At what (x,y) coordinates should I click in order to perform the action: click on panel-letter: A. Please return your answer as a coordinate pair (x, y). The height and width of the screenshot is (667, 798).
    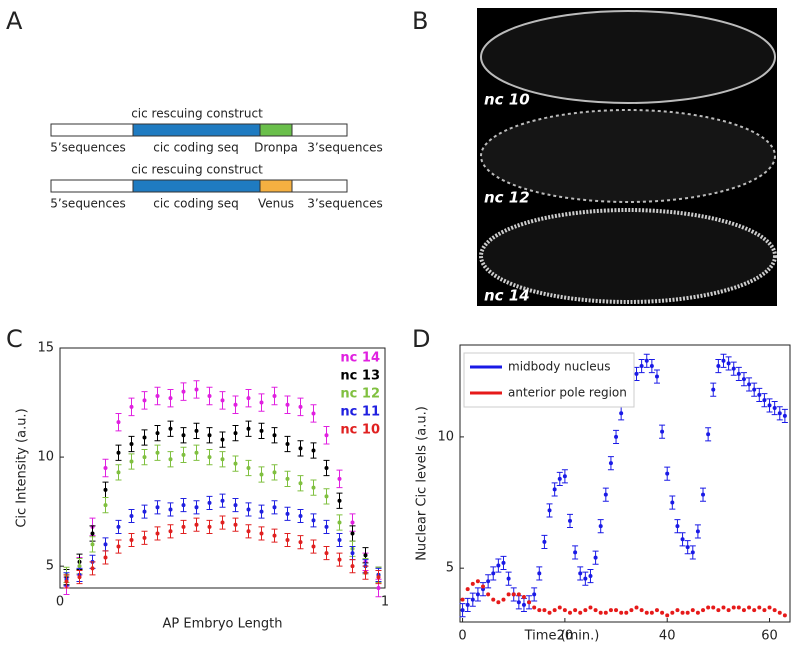
    Looking at the image, I should click on (14, 21).